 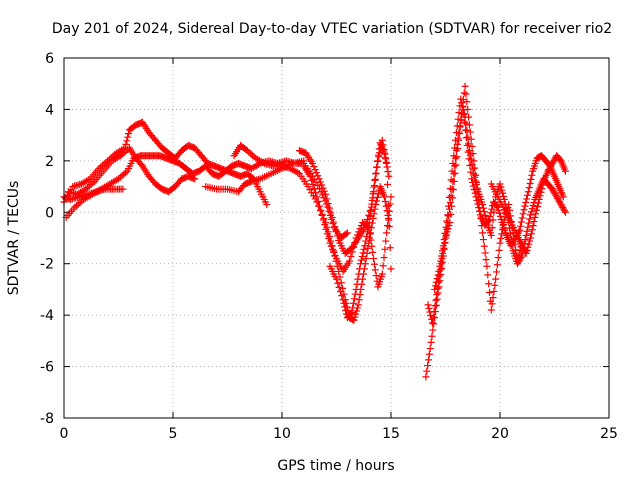 I want to click on y-tick-label: -4, so click(x=47, y=316).